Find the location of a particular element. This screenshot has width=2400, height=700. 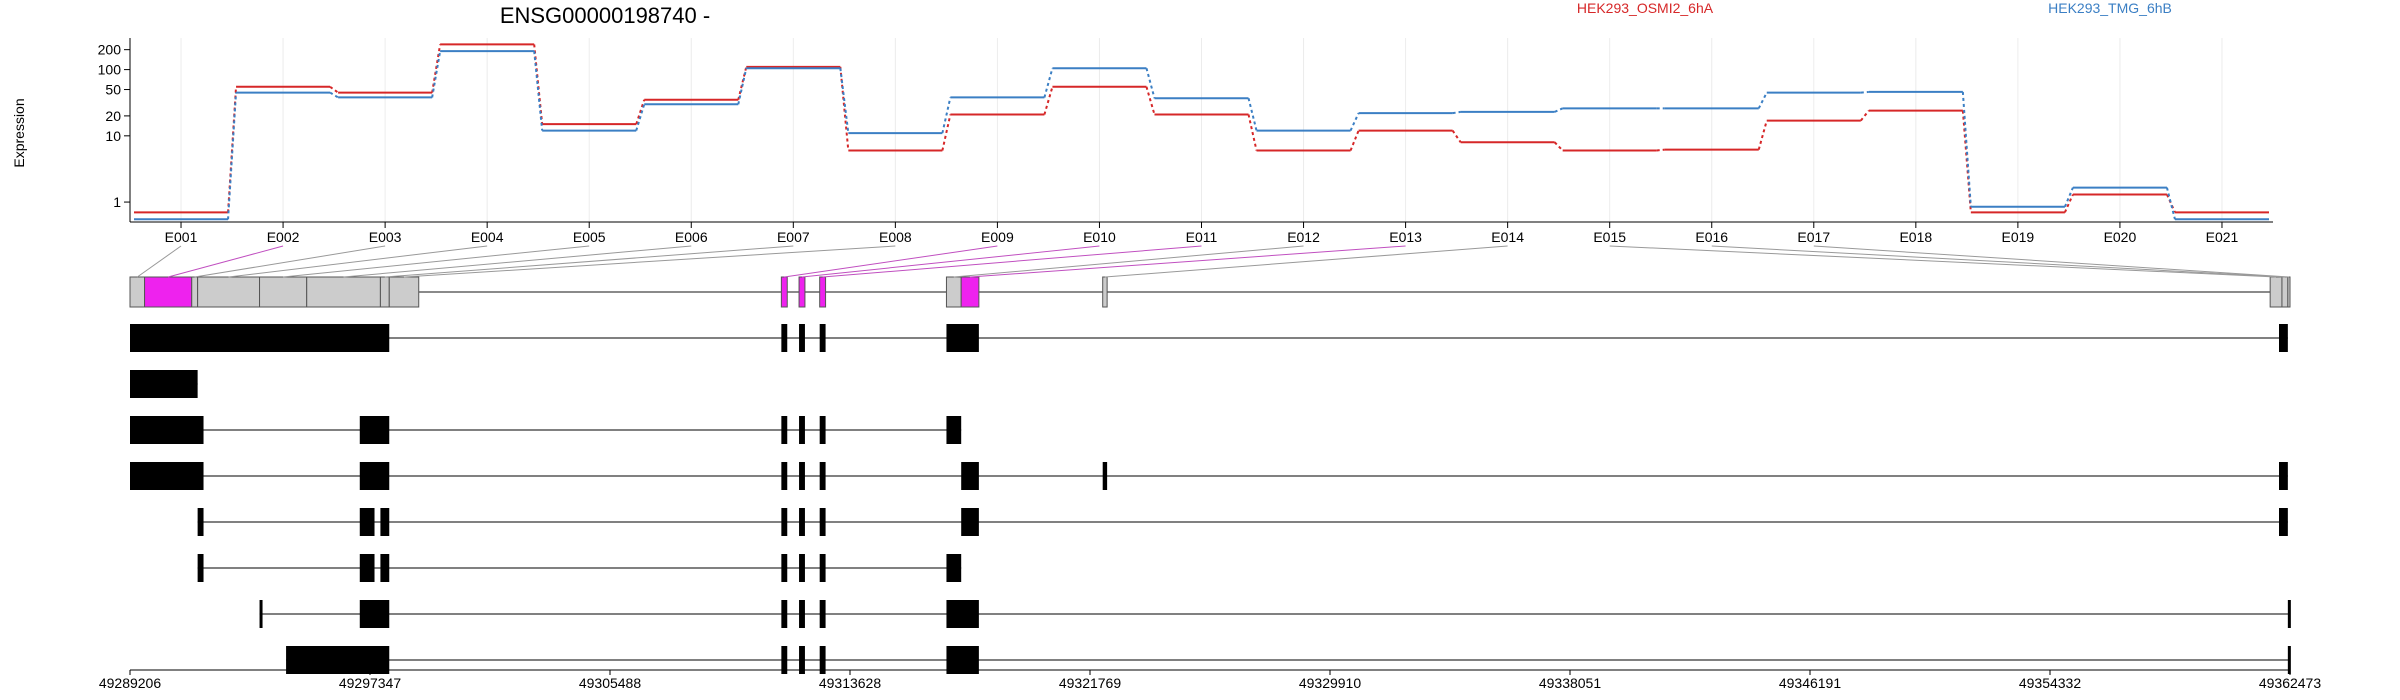

genomic-tick-label: 49354332 is located at coordinates (2050, 683).